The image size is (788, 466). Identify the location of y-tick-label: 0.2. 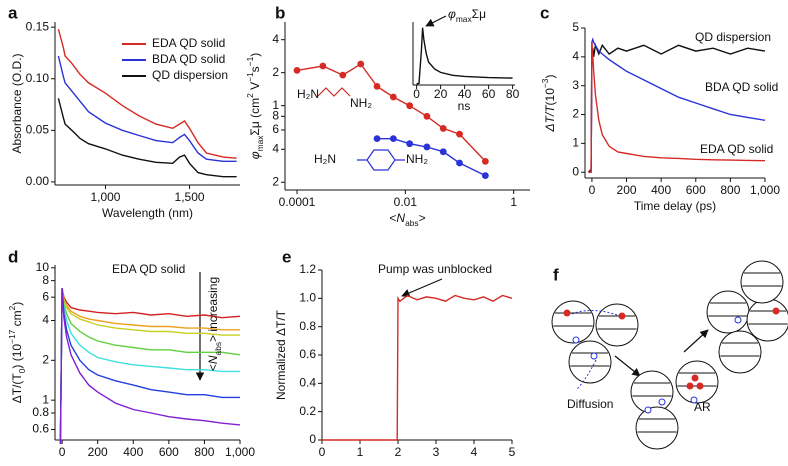
(307, 411).